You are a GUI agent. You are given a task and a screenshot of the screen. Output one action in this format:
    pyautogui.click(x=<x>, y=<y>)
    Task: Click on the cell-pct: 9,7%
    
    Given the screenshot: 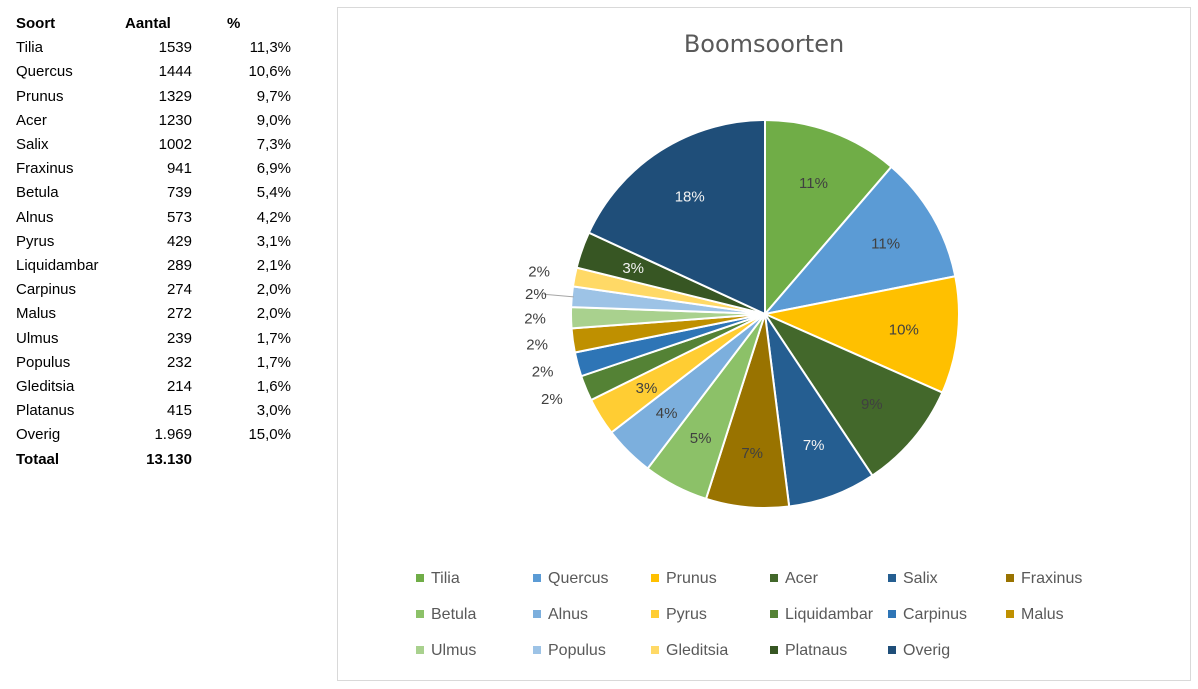 What is the action you would take?
    pyautogui.click(x=273, y=96)
    